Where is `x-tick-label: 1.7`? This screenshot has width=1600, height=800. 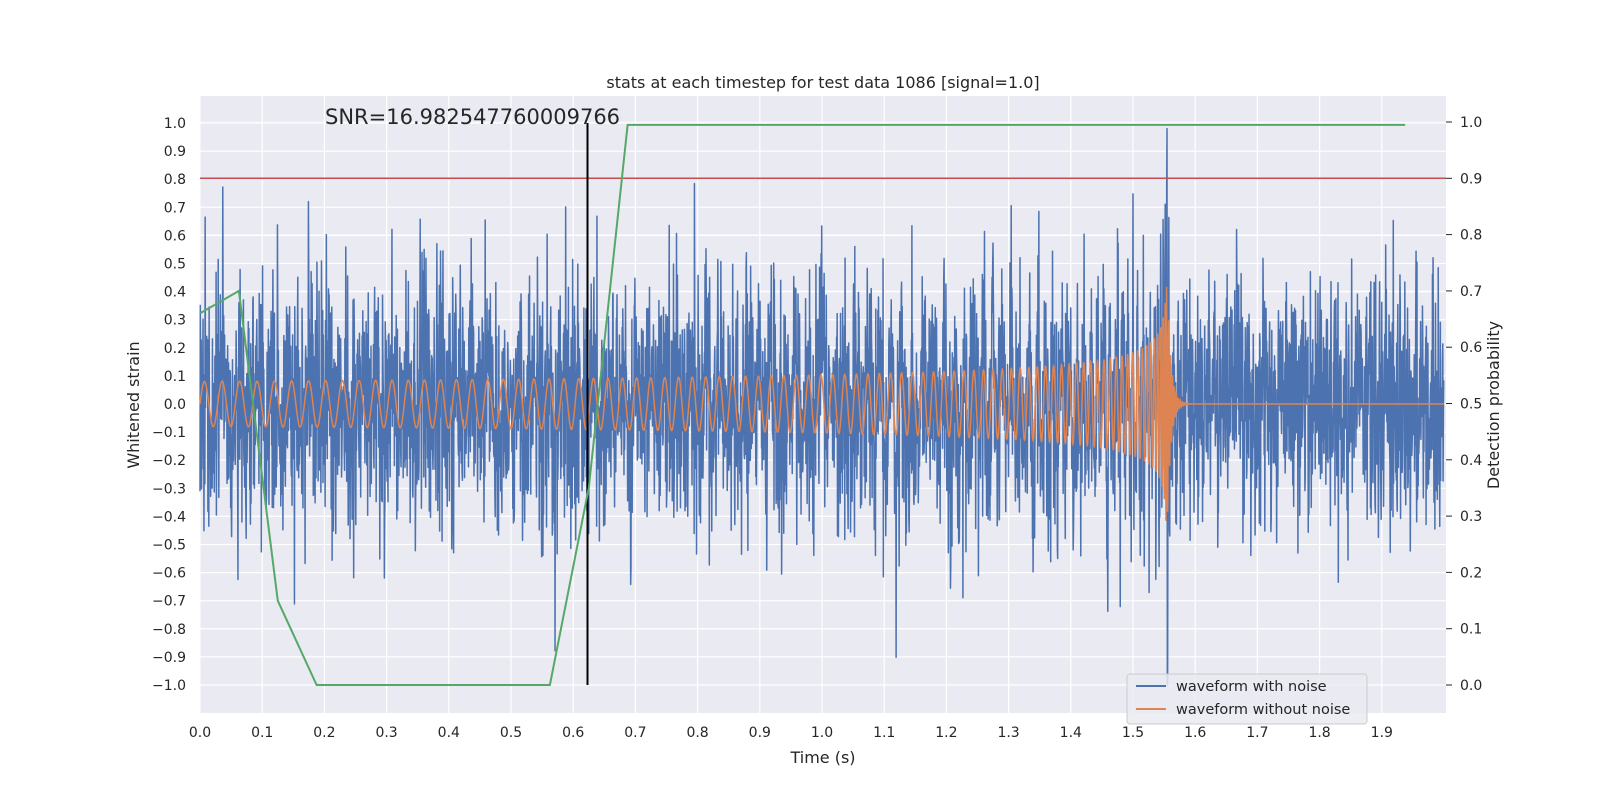 x-tick-label: 1.7 is located at coordinates (1257, 733).